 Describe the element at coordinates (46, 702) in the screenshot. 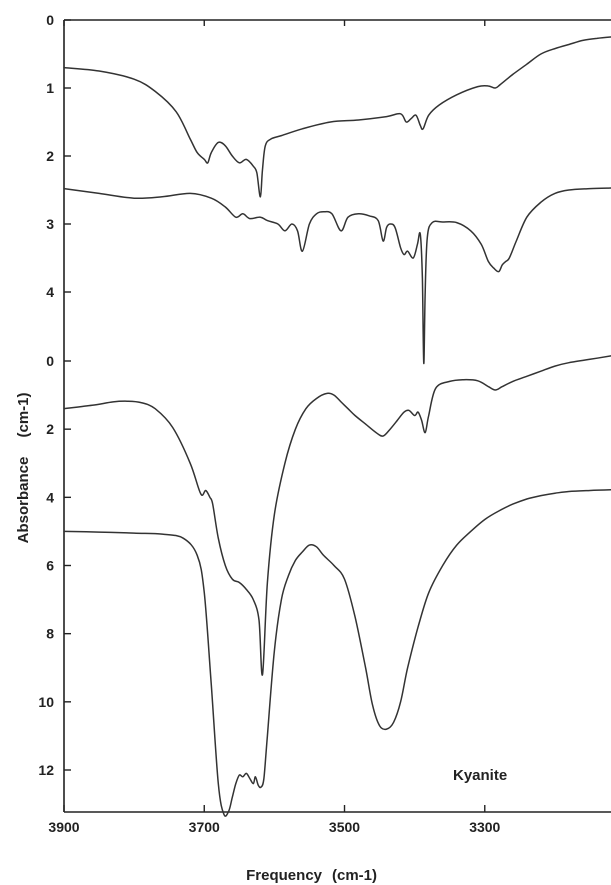

I see `lower-y-tick-label: 10` at that location.